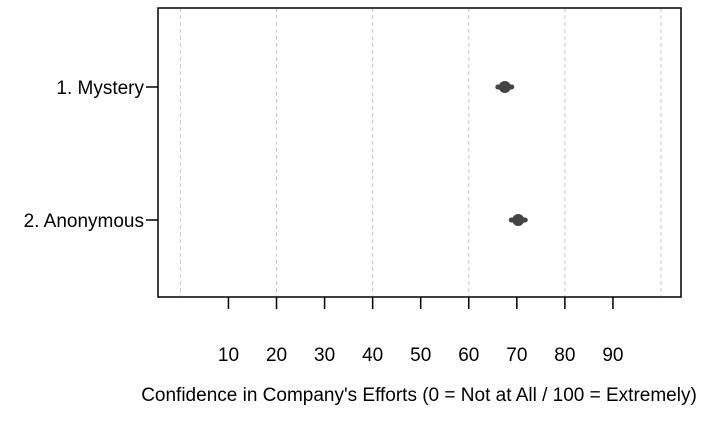  What do you see at coordinates (84, 221) in the screenshot?
I see `category-label: 2. Anonymous` at bounding box center [84, 221].